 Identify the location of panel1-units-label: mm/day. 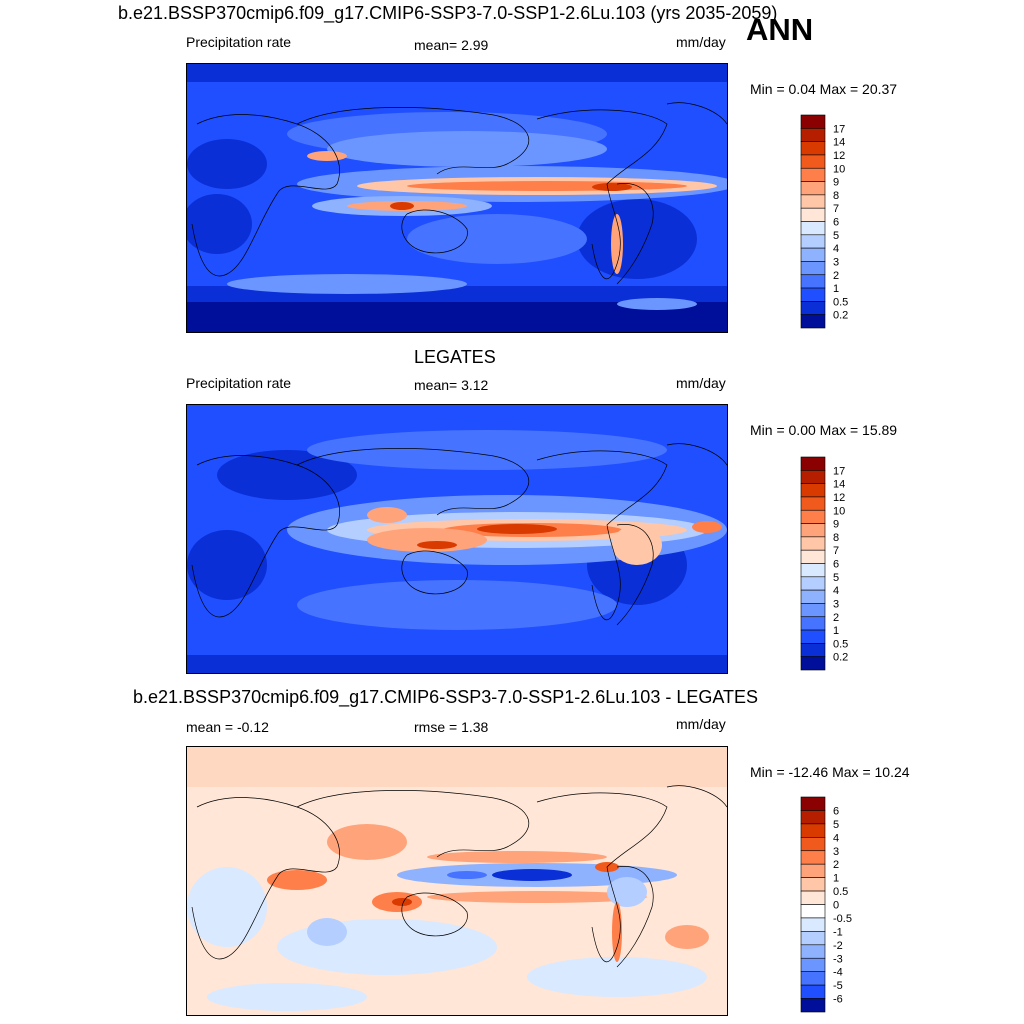
(701, 42).